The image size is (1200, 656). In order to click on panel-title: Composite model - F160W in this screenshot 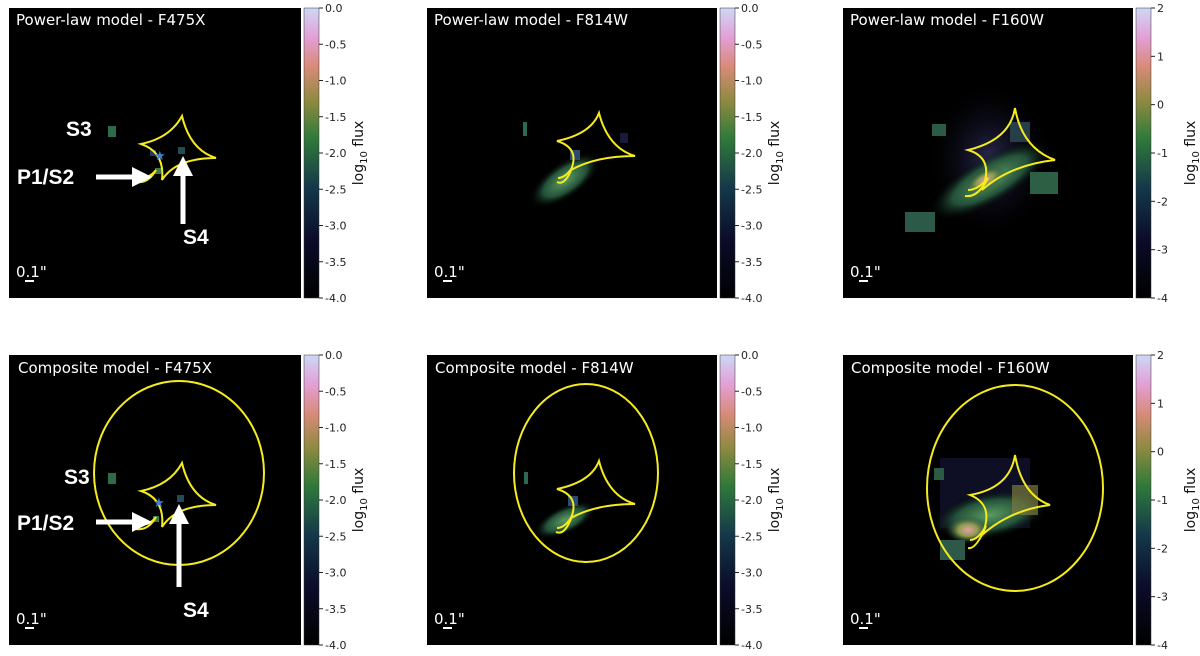, I will do `click(950, 368)`.